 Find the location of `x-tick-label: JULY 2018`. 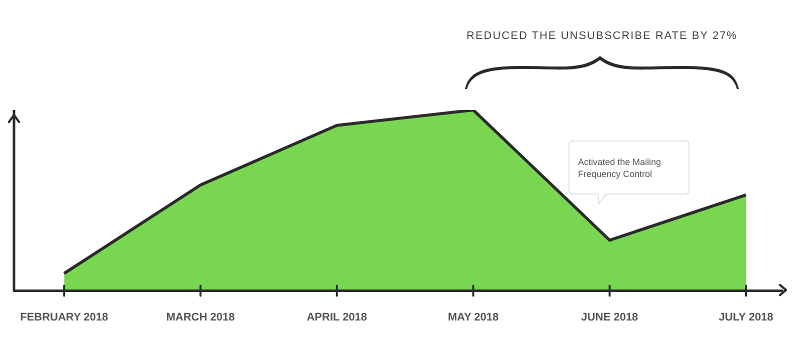

x-tick-label: JULY 2018 is located at coordinates (746, 317).